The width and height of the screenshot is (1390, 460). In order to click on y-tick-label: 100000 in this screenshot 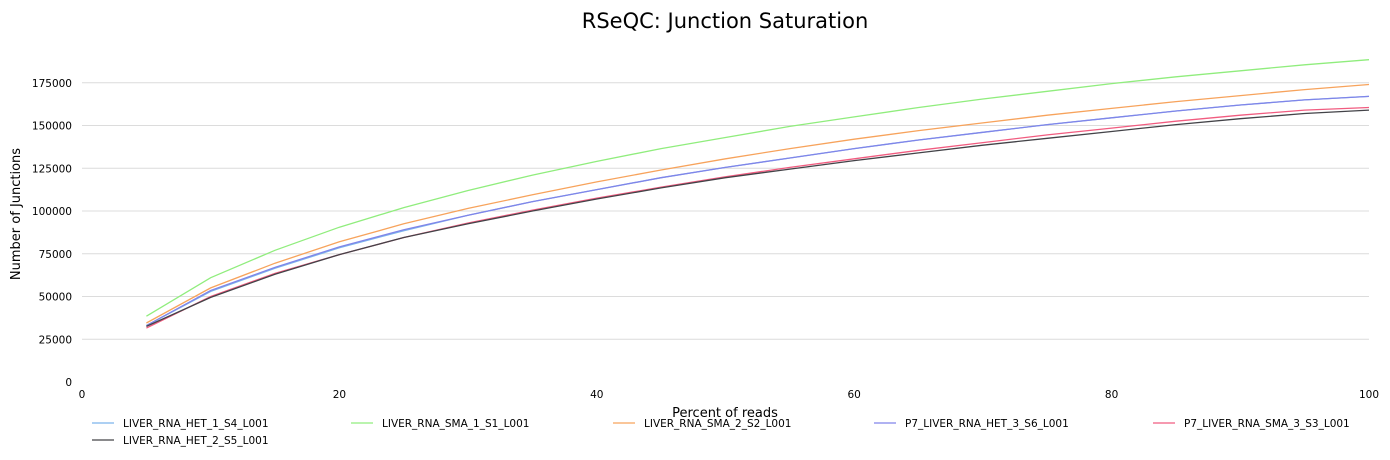, I will do `click(52, 212)`.